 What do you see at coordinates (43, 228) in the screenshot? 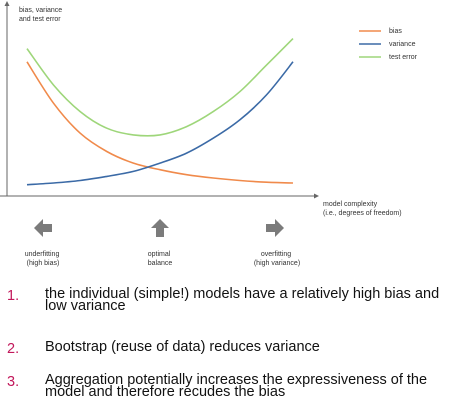
I see `left-arrow-icon` at bounding box center [43, 228].